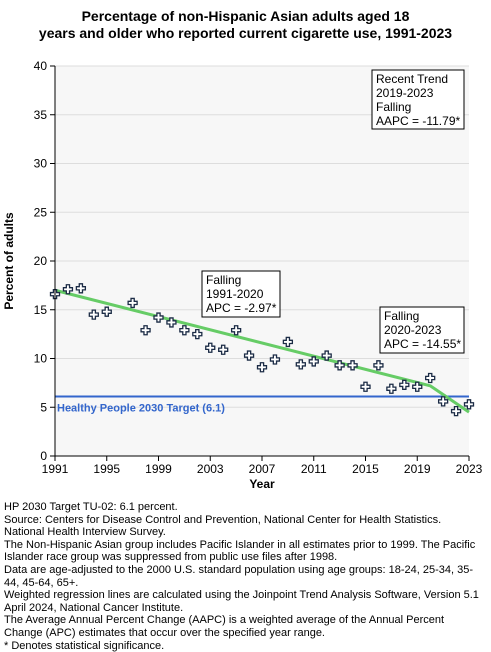  What do you see at coordinates (55, 469) in the screenshot?
I see `x-tick-label-0: 1991` at bounding box center [55, 469].